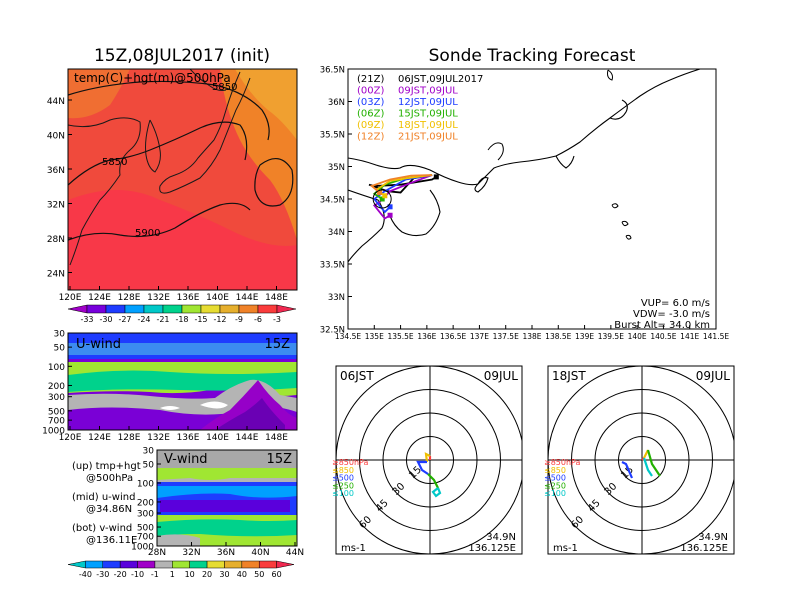 This screenshot has width=792, height=616. I want to click on temp-lat-tick-label: 32N, so click(56, 206).